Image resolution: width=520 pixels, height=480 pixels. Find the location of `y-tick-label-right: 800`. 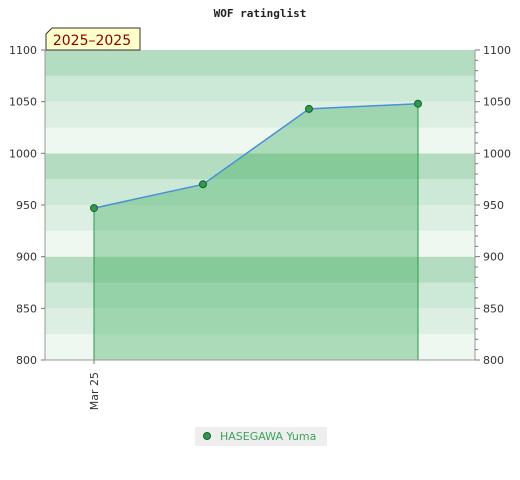

y-tick-label-right: 800 is located at coordinates (493, 360).